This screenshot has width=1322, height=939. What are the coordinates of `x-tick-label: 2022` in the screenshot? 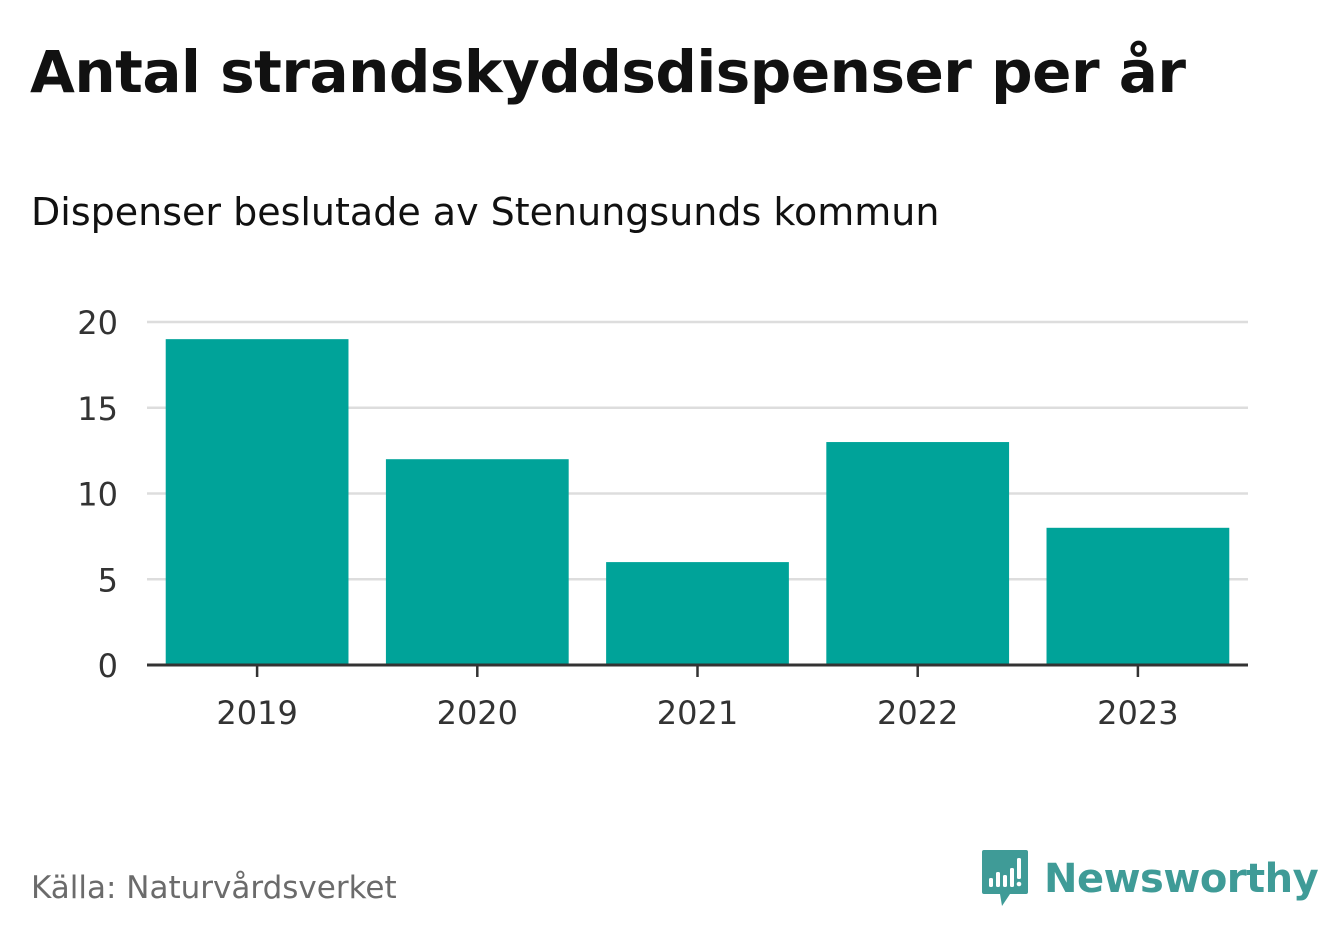 It's located at (917, 713).